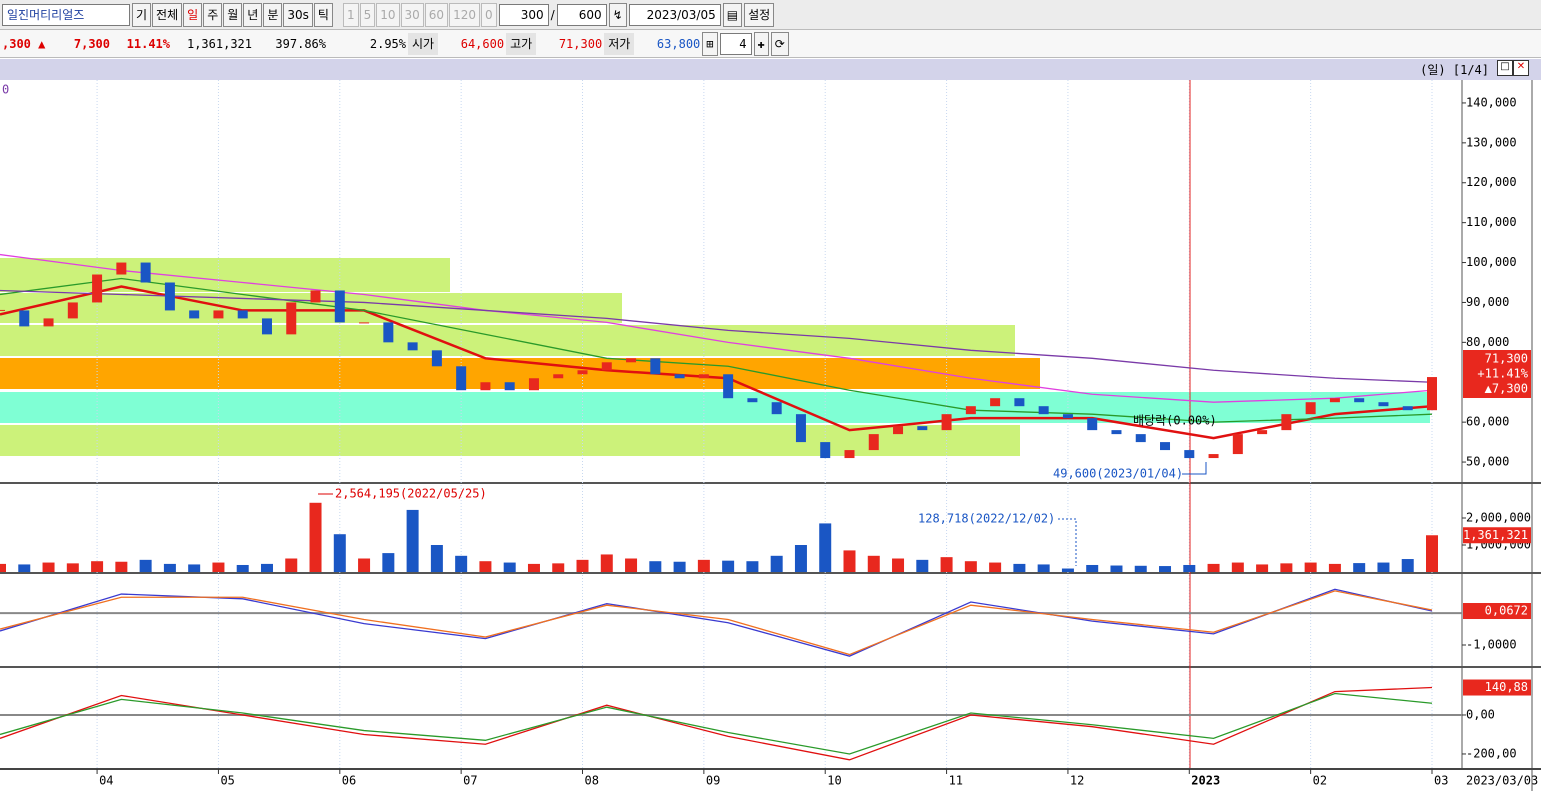 This screenshot has width=1541, height=791. What do you see at coordinates (388, 14) in the screenshot?
I see `minute-button: 10` at bounding box center [388, 14].